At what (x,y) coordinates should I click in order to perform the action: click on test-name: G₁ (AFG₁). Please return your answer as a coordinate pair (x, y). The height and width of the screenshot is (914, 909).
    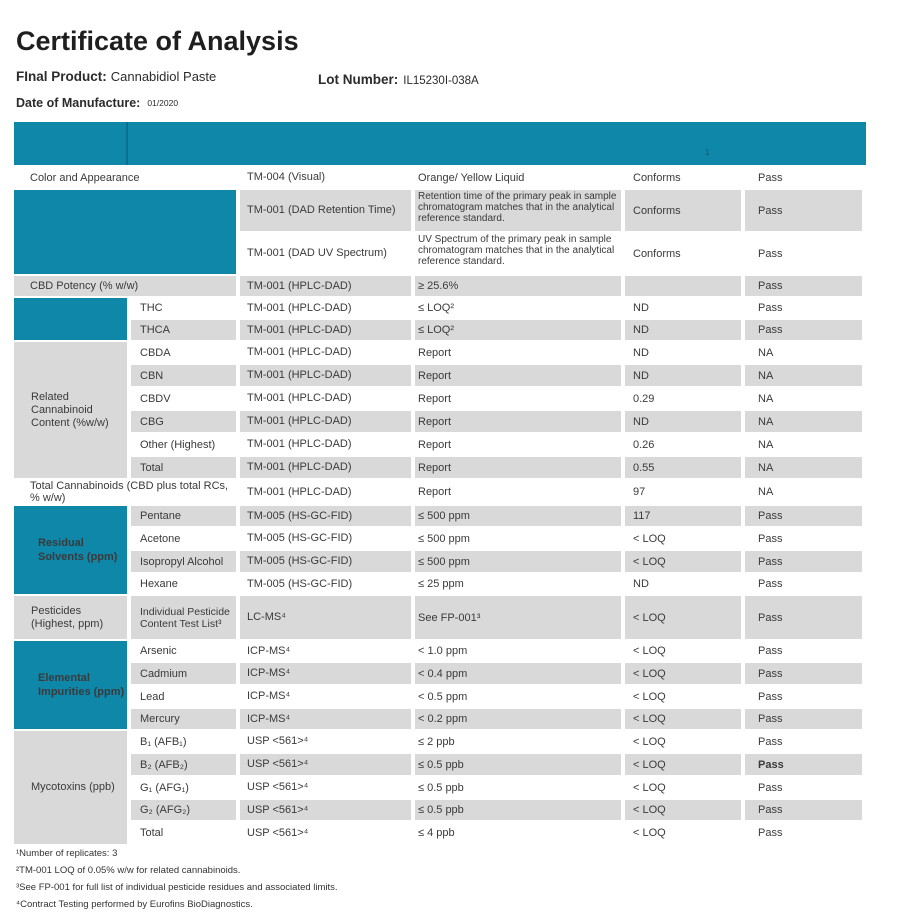
    Looking at the image, I should click on (185, 788).